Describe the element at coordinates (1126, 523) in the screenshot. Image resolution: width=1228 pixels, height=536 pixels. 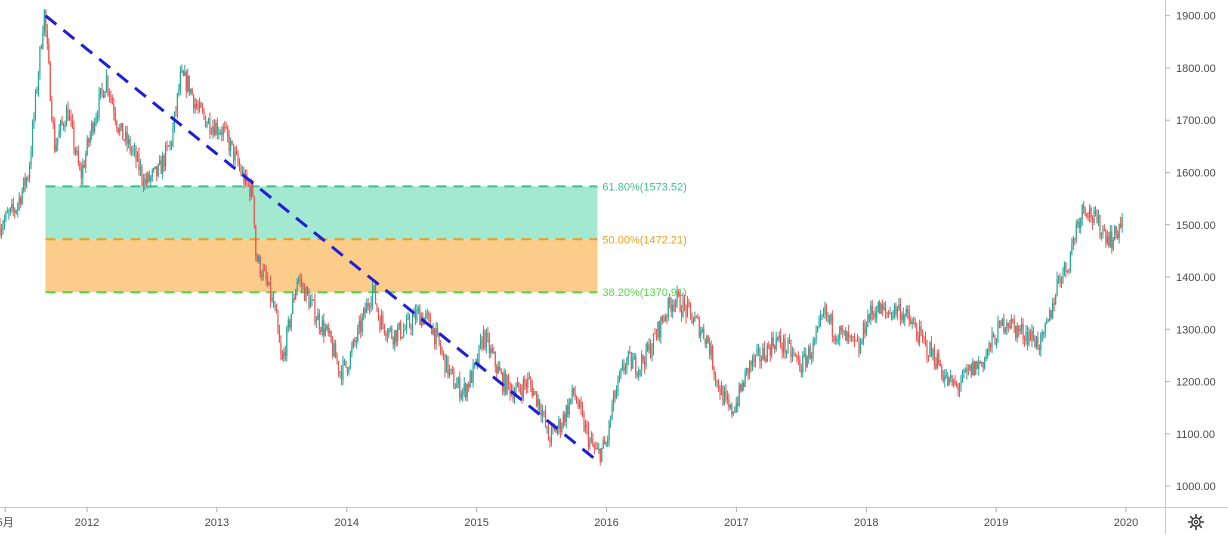
I see `x-tick-label: 2020` at that location.